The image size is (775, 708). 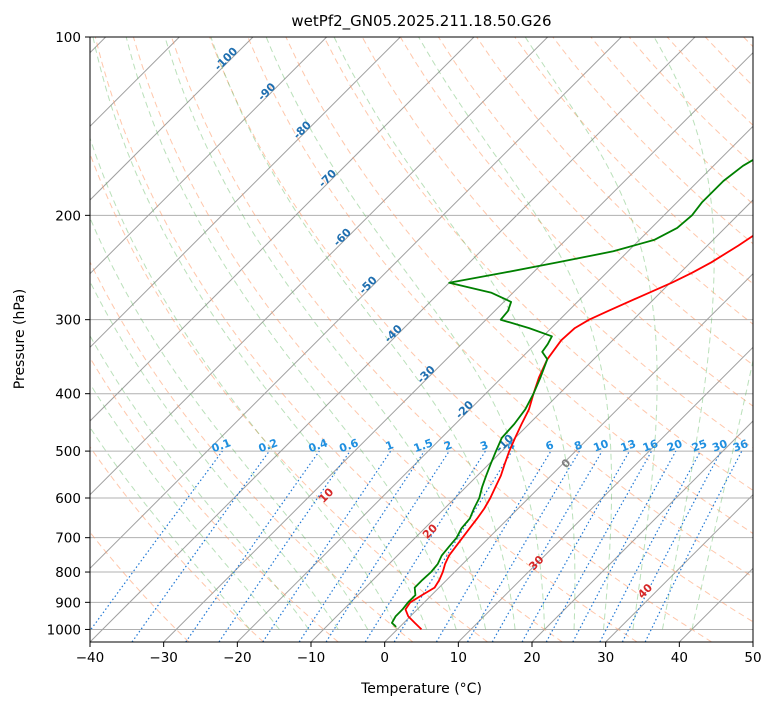 I want to click on mixing-ratio-label: 6, so click(x=550, y=445).